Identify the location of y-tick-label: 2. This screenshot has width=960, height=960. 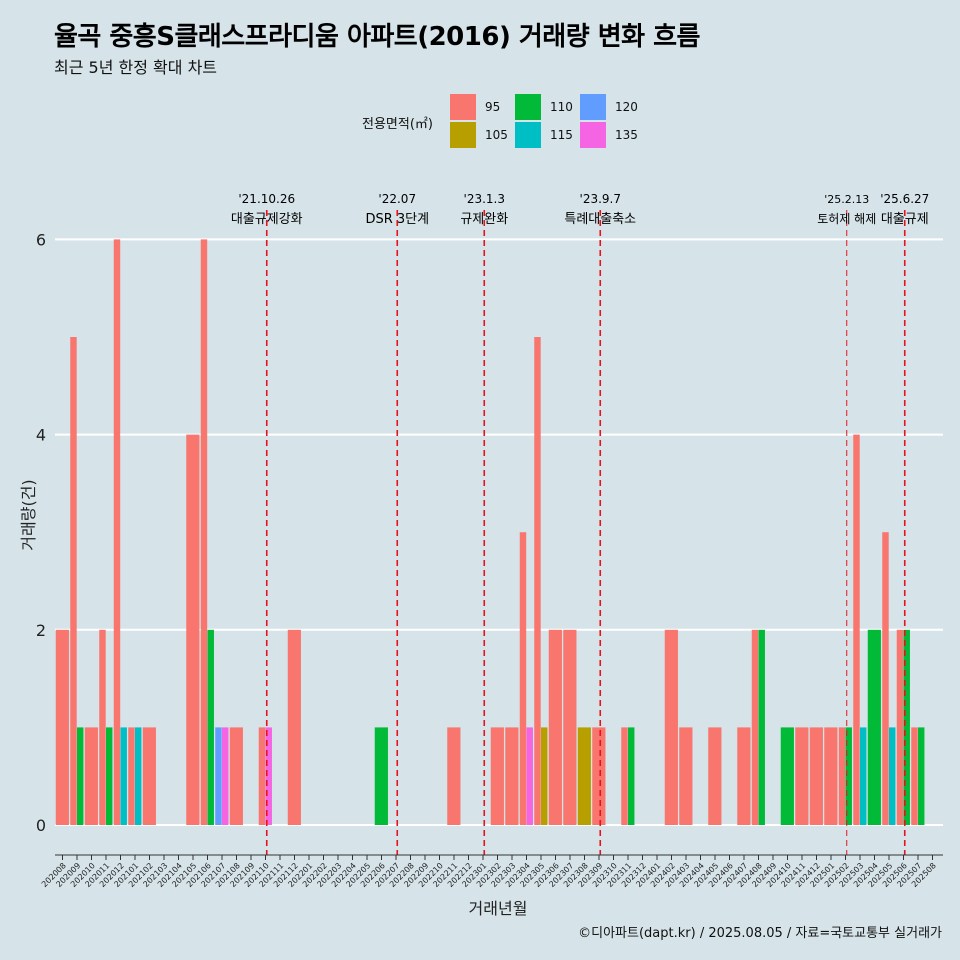
(41, 630).